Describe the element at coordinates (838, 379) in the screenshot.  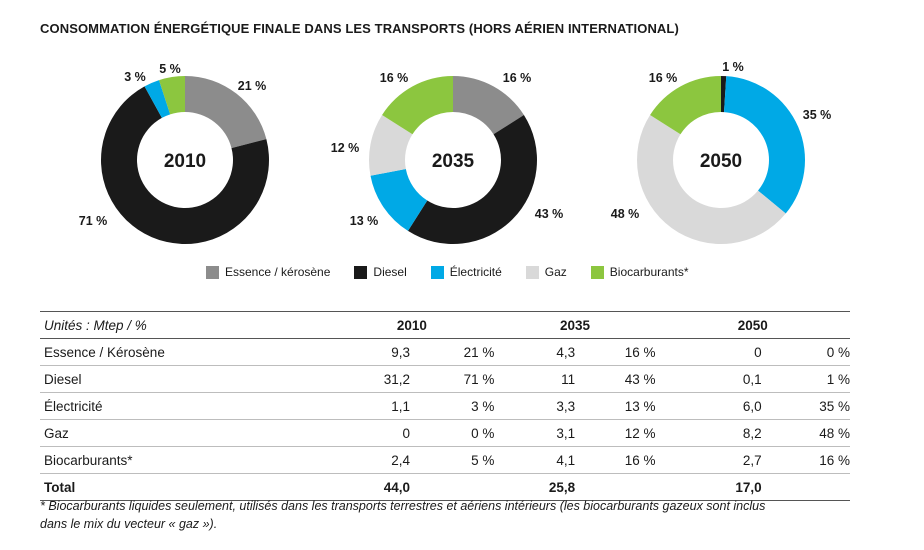
I see `table-cell: 1 %` at that location.